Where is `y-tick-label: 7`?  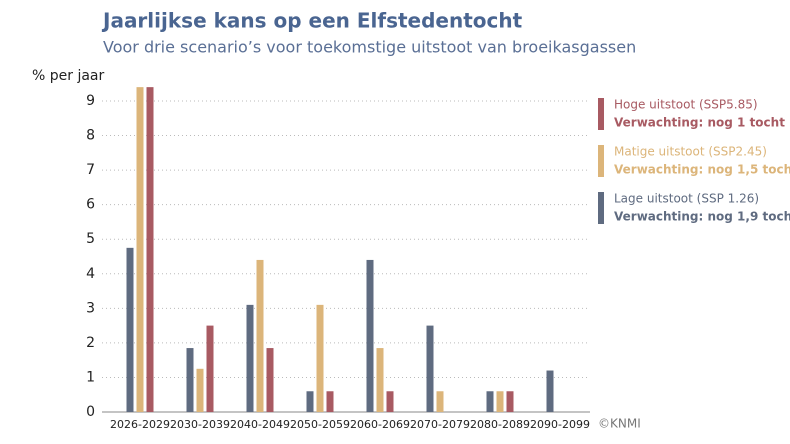
y-tick-label: 7 is located at coordinates (90, 170).